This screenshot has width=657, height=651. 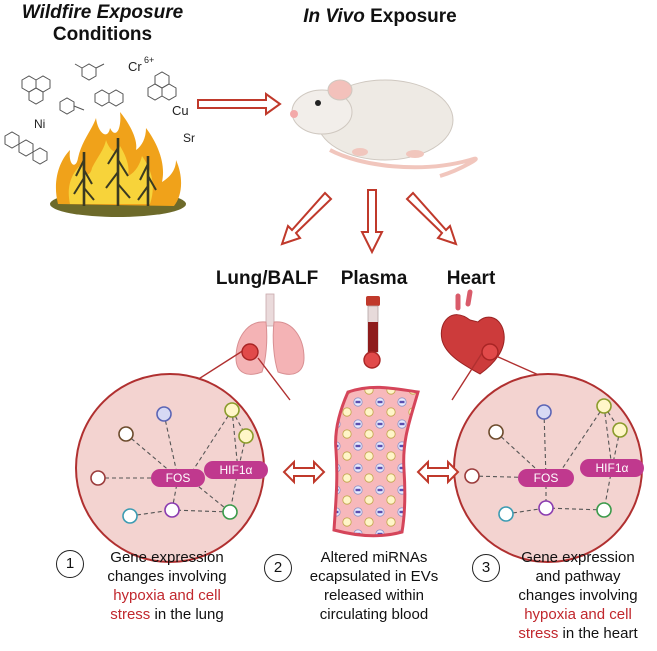 What do you see at coordinates (486, 568) in the screenshot?
I see `step-3-badge: 3` at bounding box center [486, 568].